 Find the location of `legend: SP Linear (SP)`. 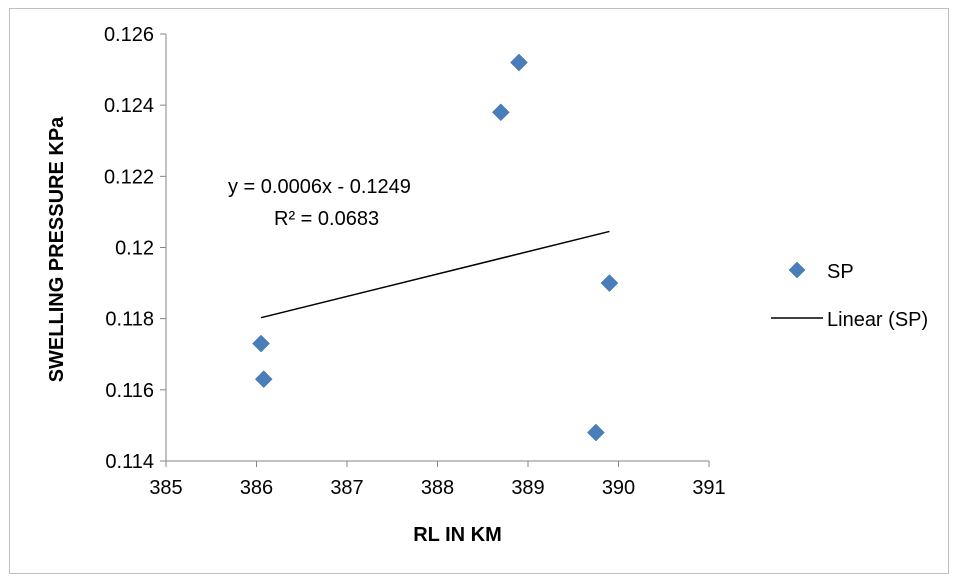

legend: SP Linear (SP) is located at coordinates (849, 296).